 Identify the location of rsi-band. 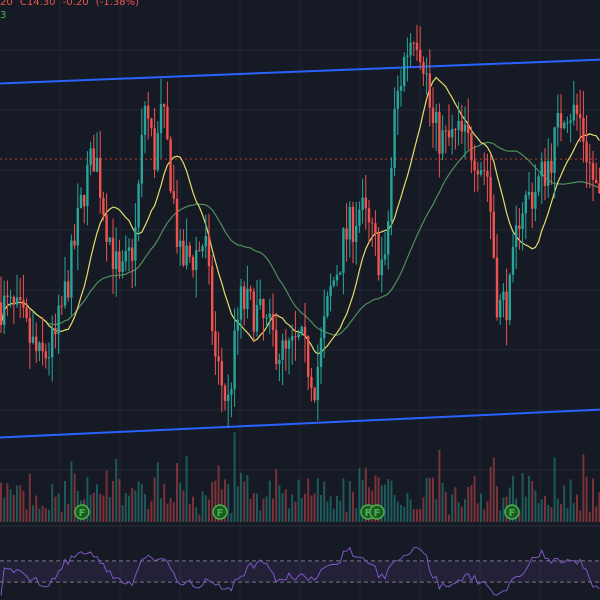
(300, 571).